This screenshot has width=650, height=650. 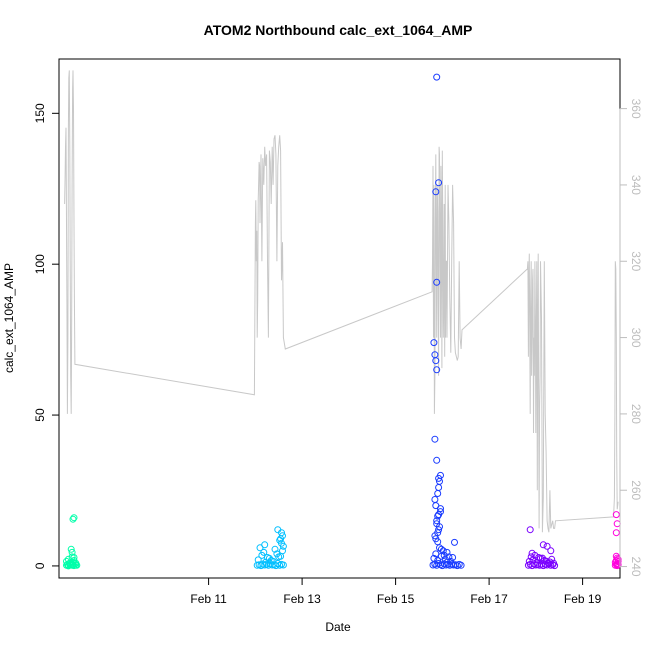 What do you see at coordinates (40, 415) in the screenshot?
I see `y-tick-label: 50` at bounding box center [40, 415].